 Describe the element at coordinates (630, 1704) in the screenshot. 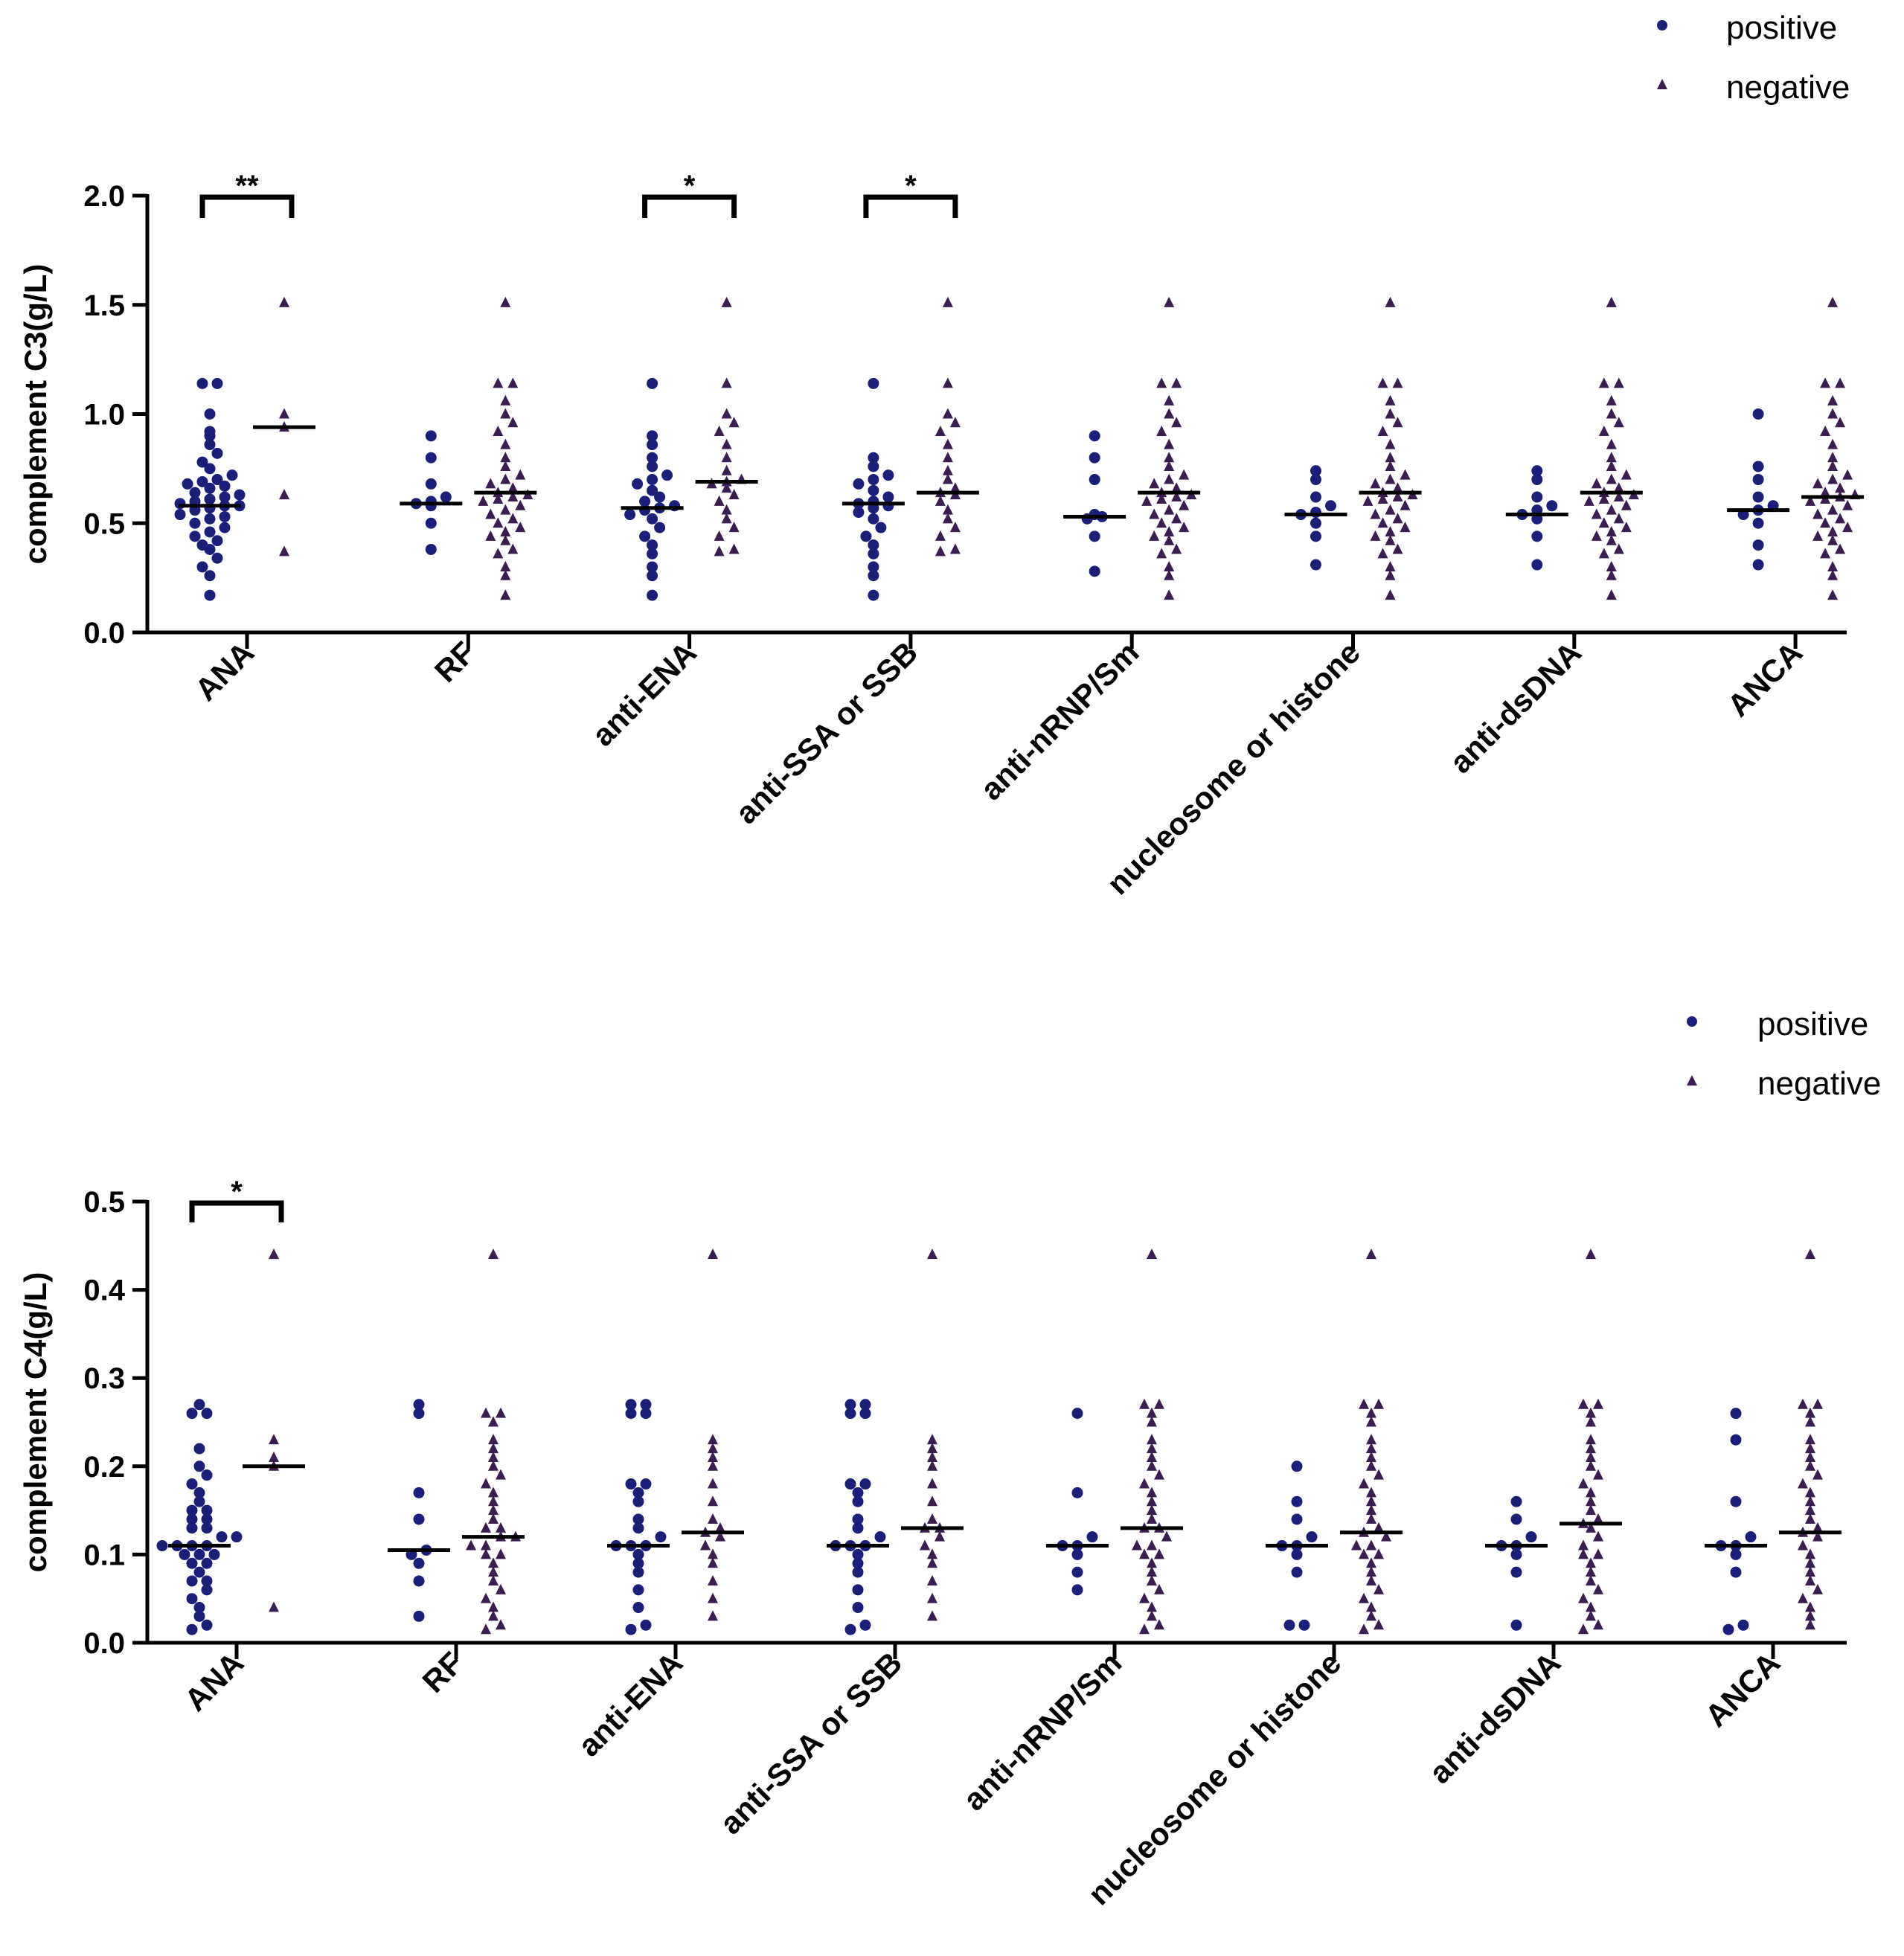

I see `x-tick-label: anti-ENA` at that location.